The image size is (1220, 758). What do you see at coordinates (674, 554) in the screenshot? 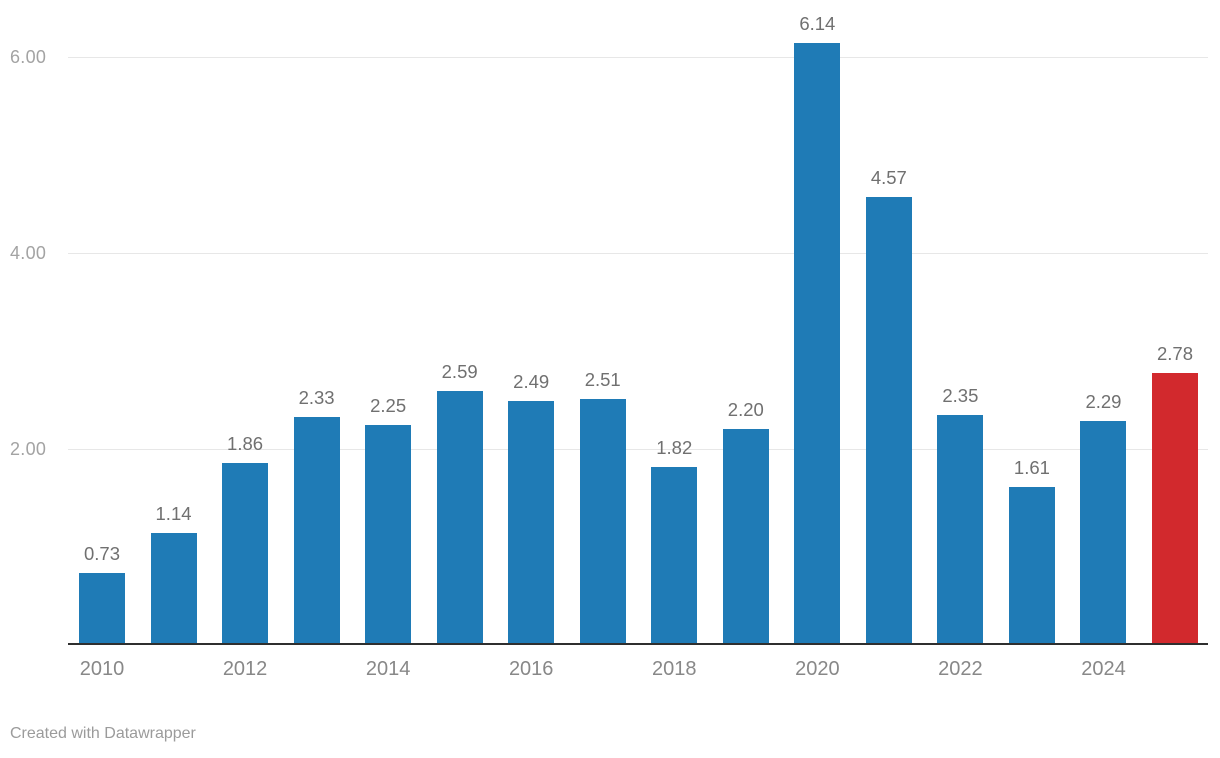
I see `bar-2018` at bounding box center [674, 554].